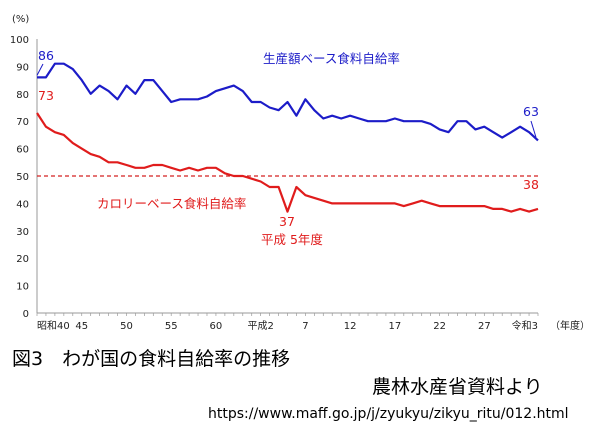 This screenshot has height=432, width=600. Describe the element at coordinates (292, 239) in the screenshot. I see `annotation-min-year: 平成 5年度` at that location.